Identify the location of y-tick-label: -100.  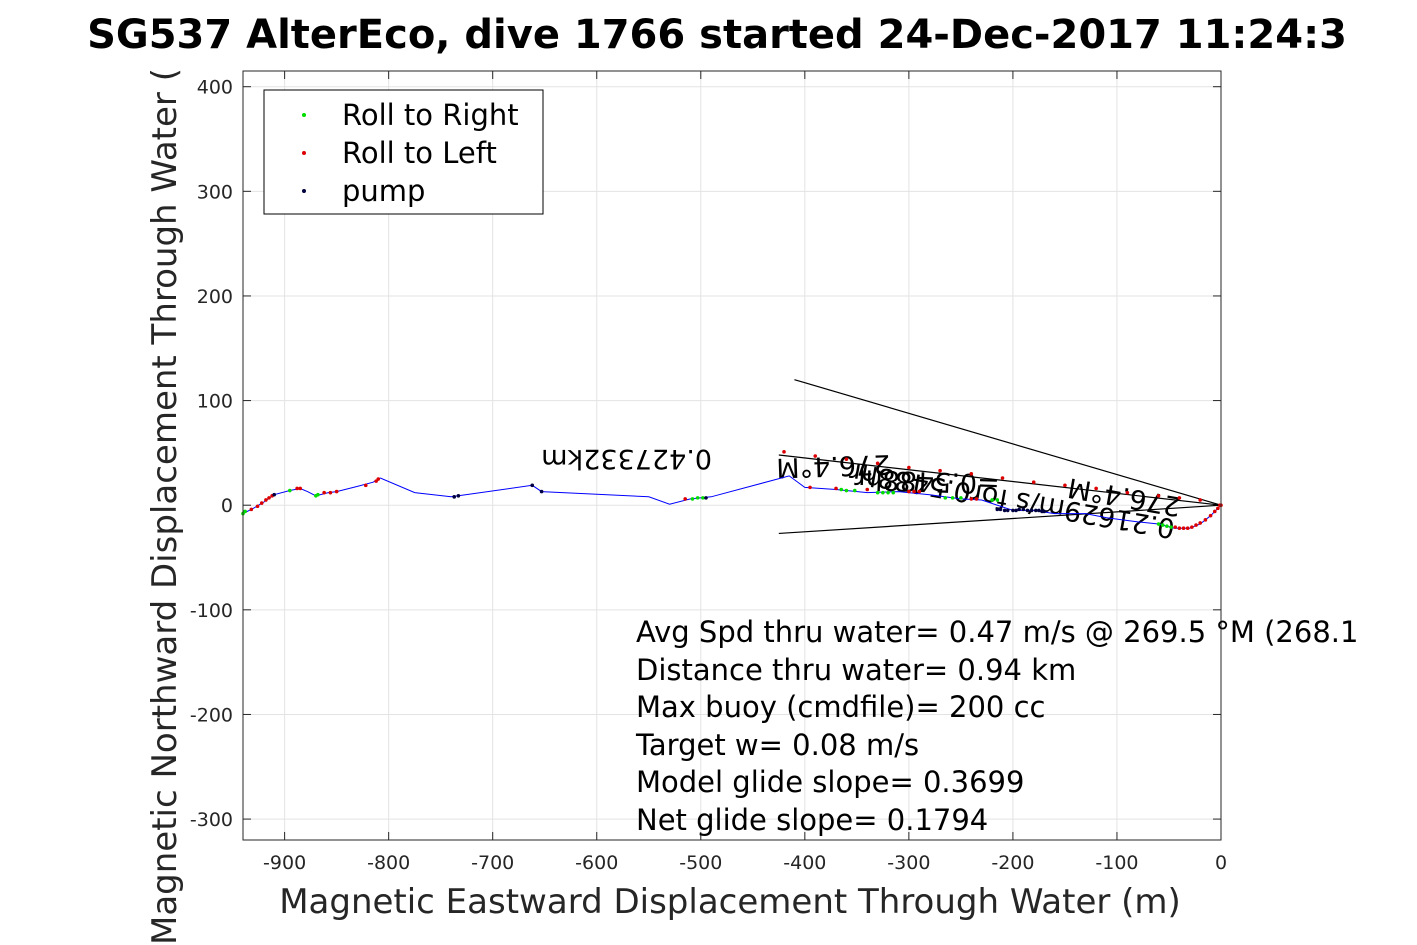
(211, 611).